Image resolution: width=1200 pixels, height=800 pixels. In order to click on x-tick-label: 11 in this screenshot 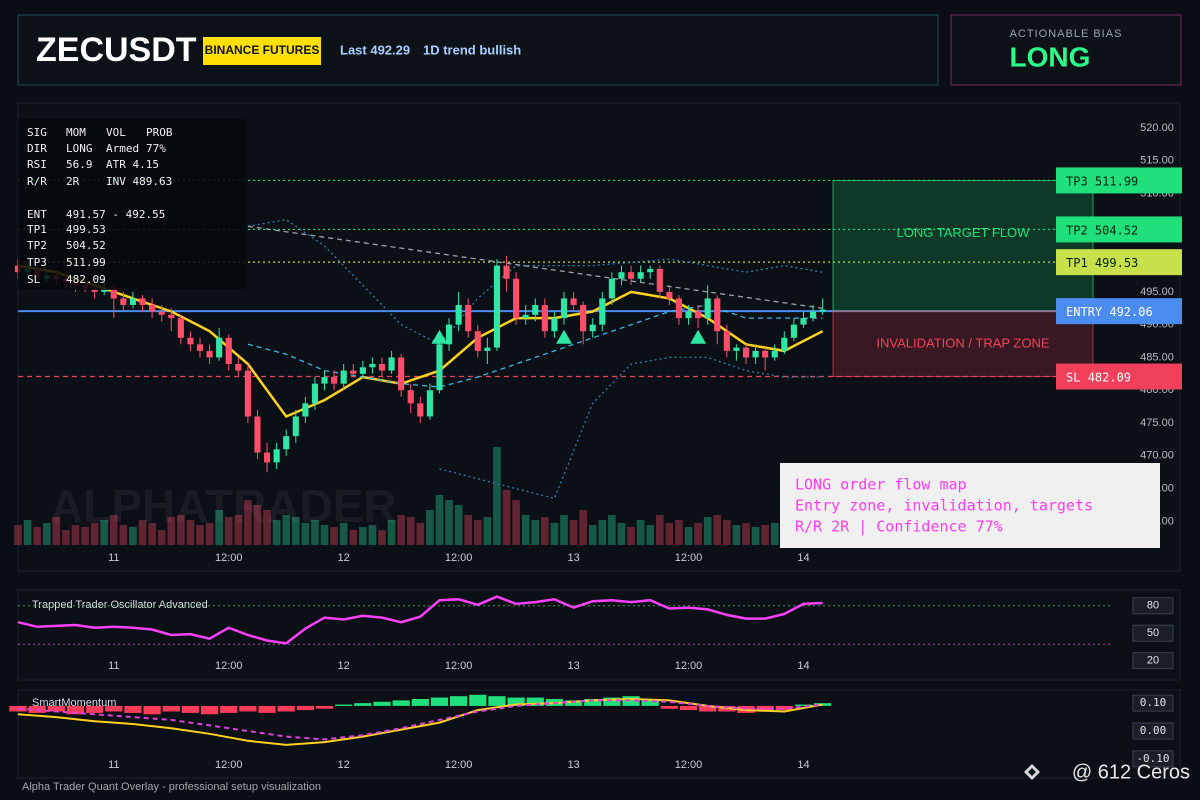, I will do `click(113, 558)`.